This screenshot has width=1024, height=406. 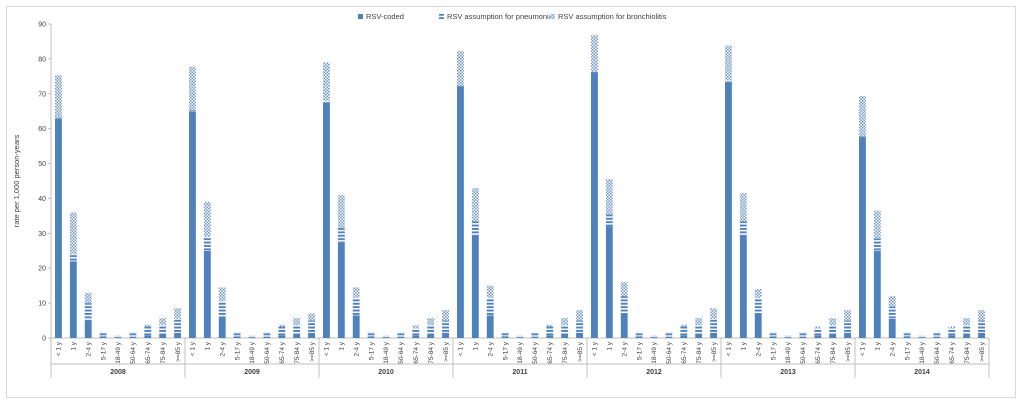 I want to click on x-group-label: 2009, so click(x=252, y=372).